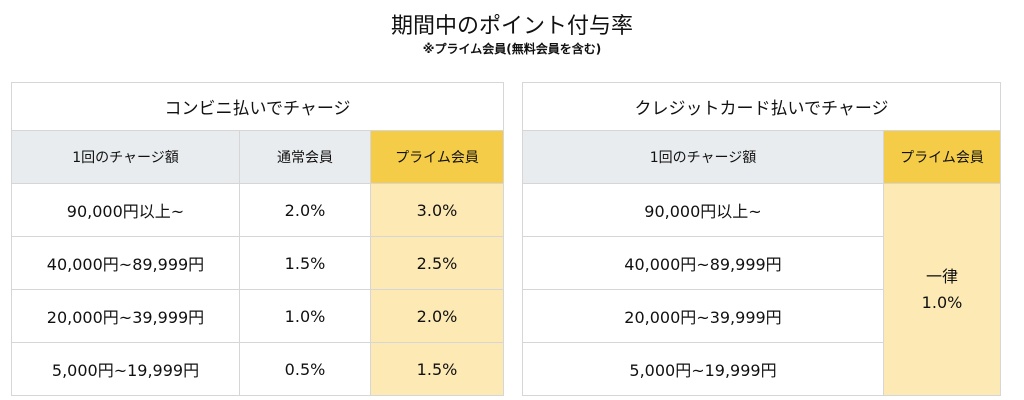  What do you see at coordinates (257, 106) in the screenshot?
I see `table-caption: コンビニ払いでチャージ` at bounding box center [257, 106].